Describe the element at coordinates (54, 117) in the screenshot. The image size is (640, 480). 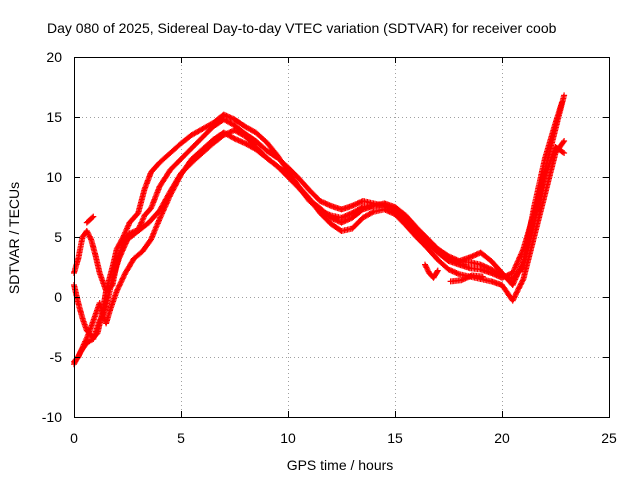
I see `y-tick-label: 15` at that location.